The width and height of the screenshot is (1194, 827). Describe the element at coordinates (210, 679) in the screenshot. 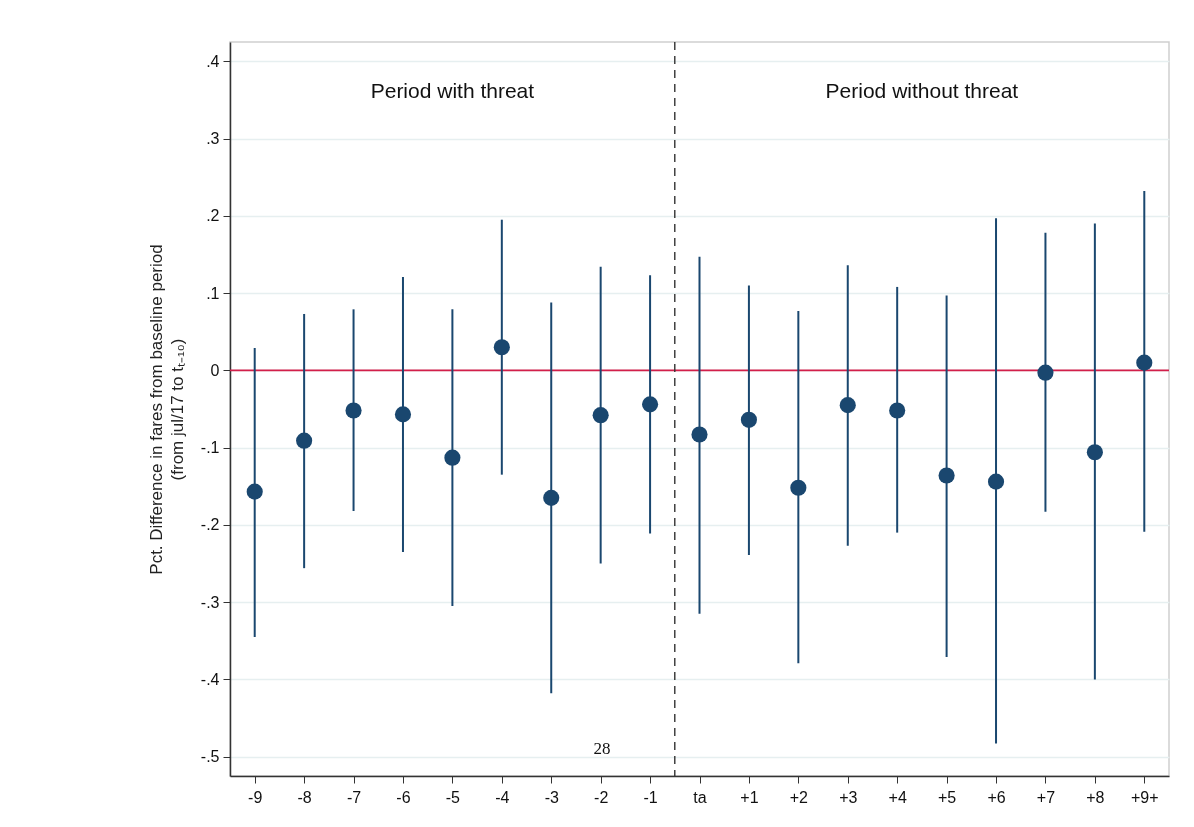

I see `y-tick-label: -.4` at that location.